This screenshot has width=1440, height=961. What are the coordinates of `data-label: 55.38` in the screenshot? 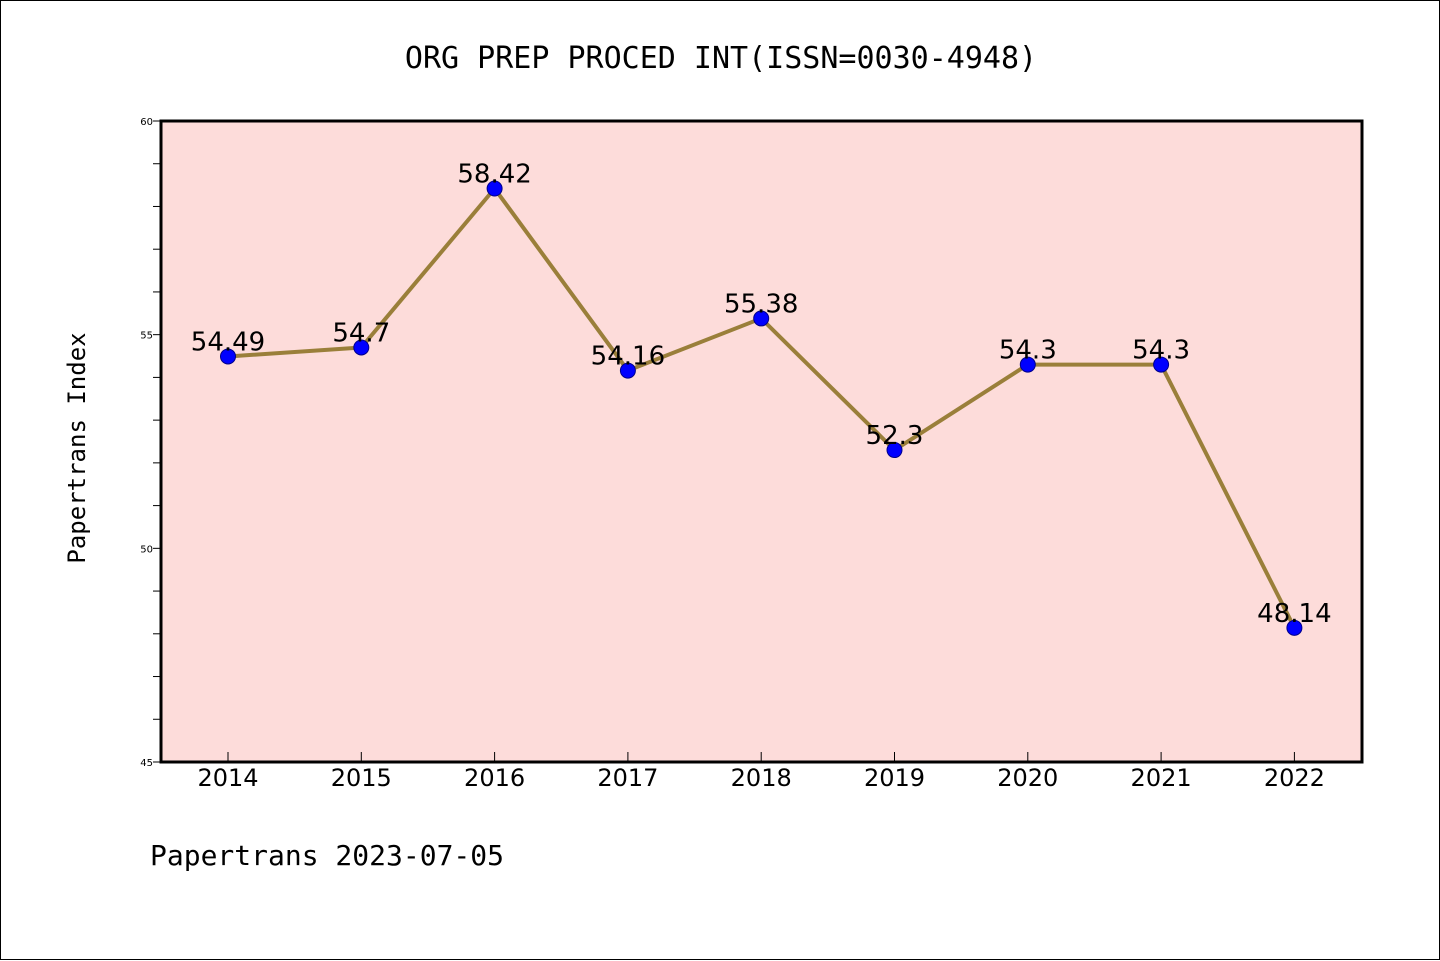 It's located at (761, 304).